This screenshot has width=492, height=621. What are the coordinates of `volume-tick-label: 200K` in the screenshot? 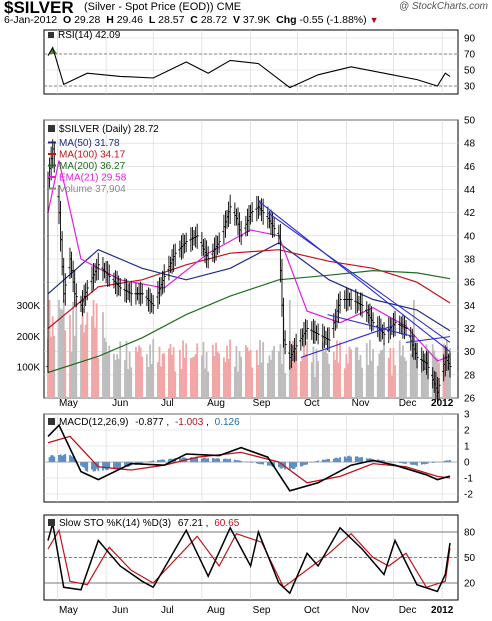 It's located at (29, 337).